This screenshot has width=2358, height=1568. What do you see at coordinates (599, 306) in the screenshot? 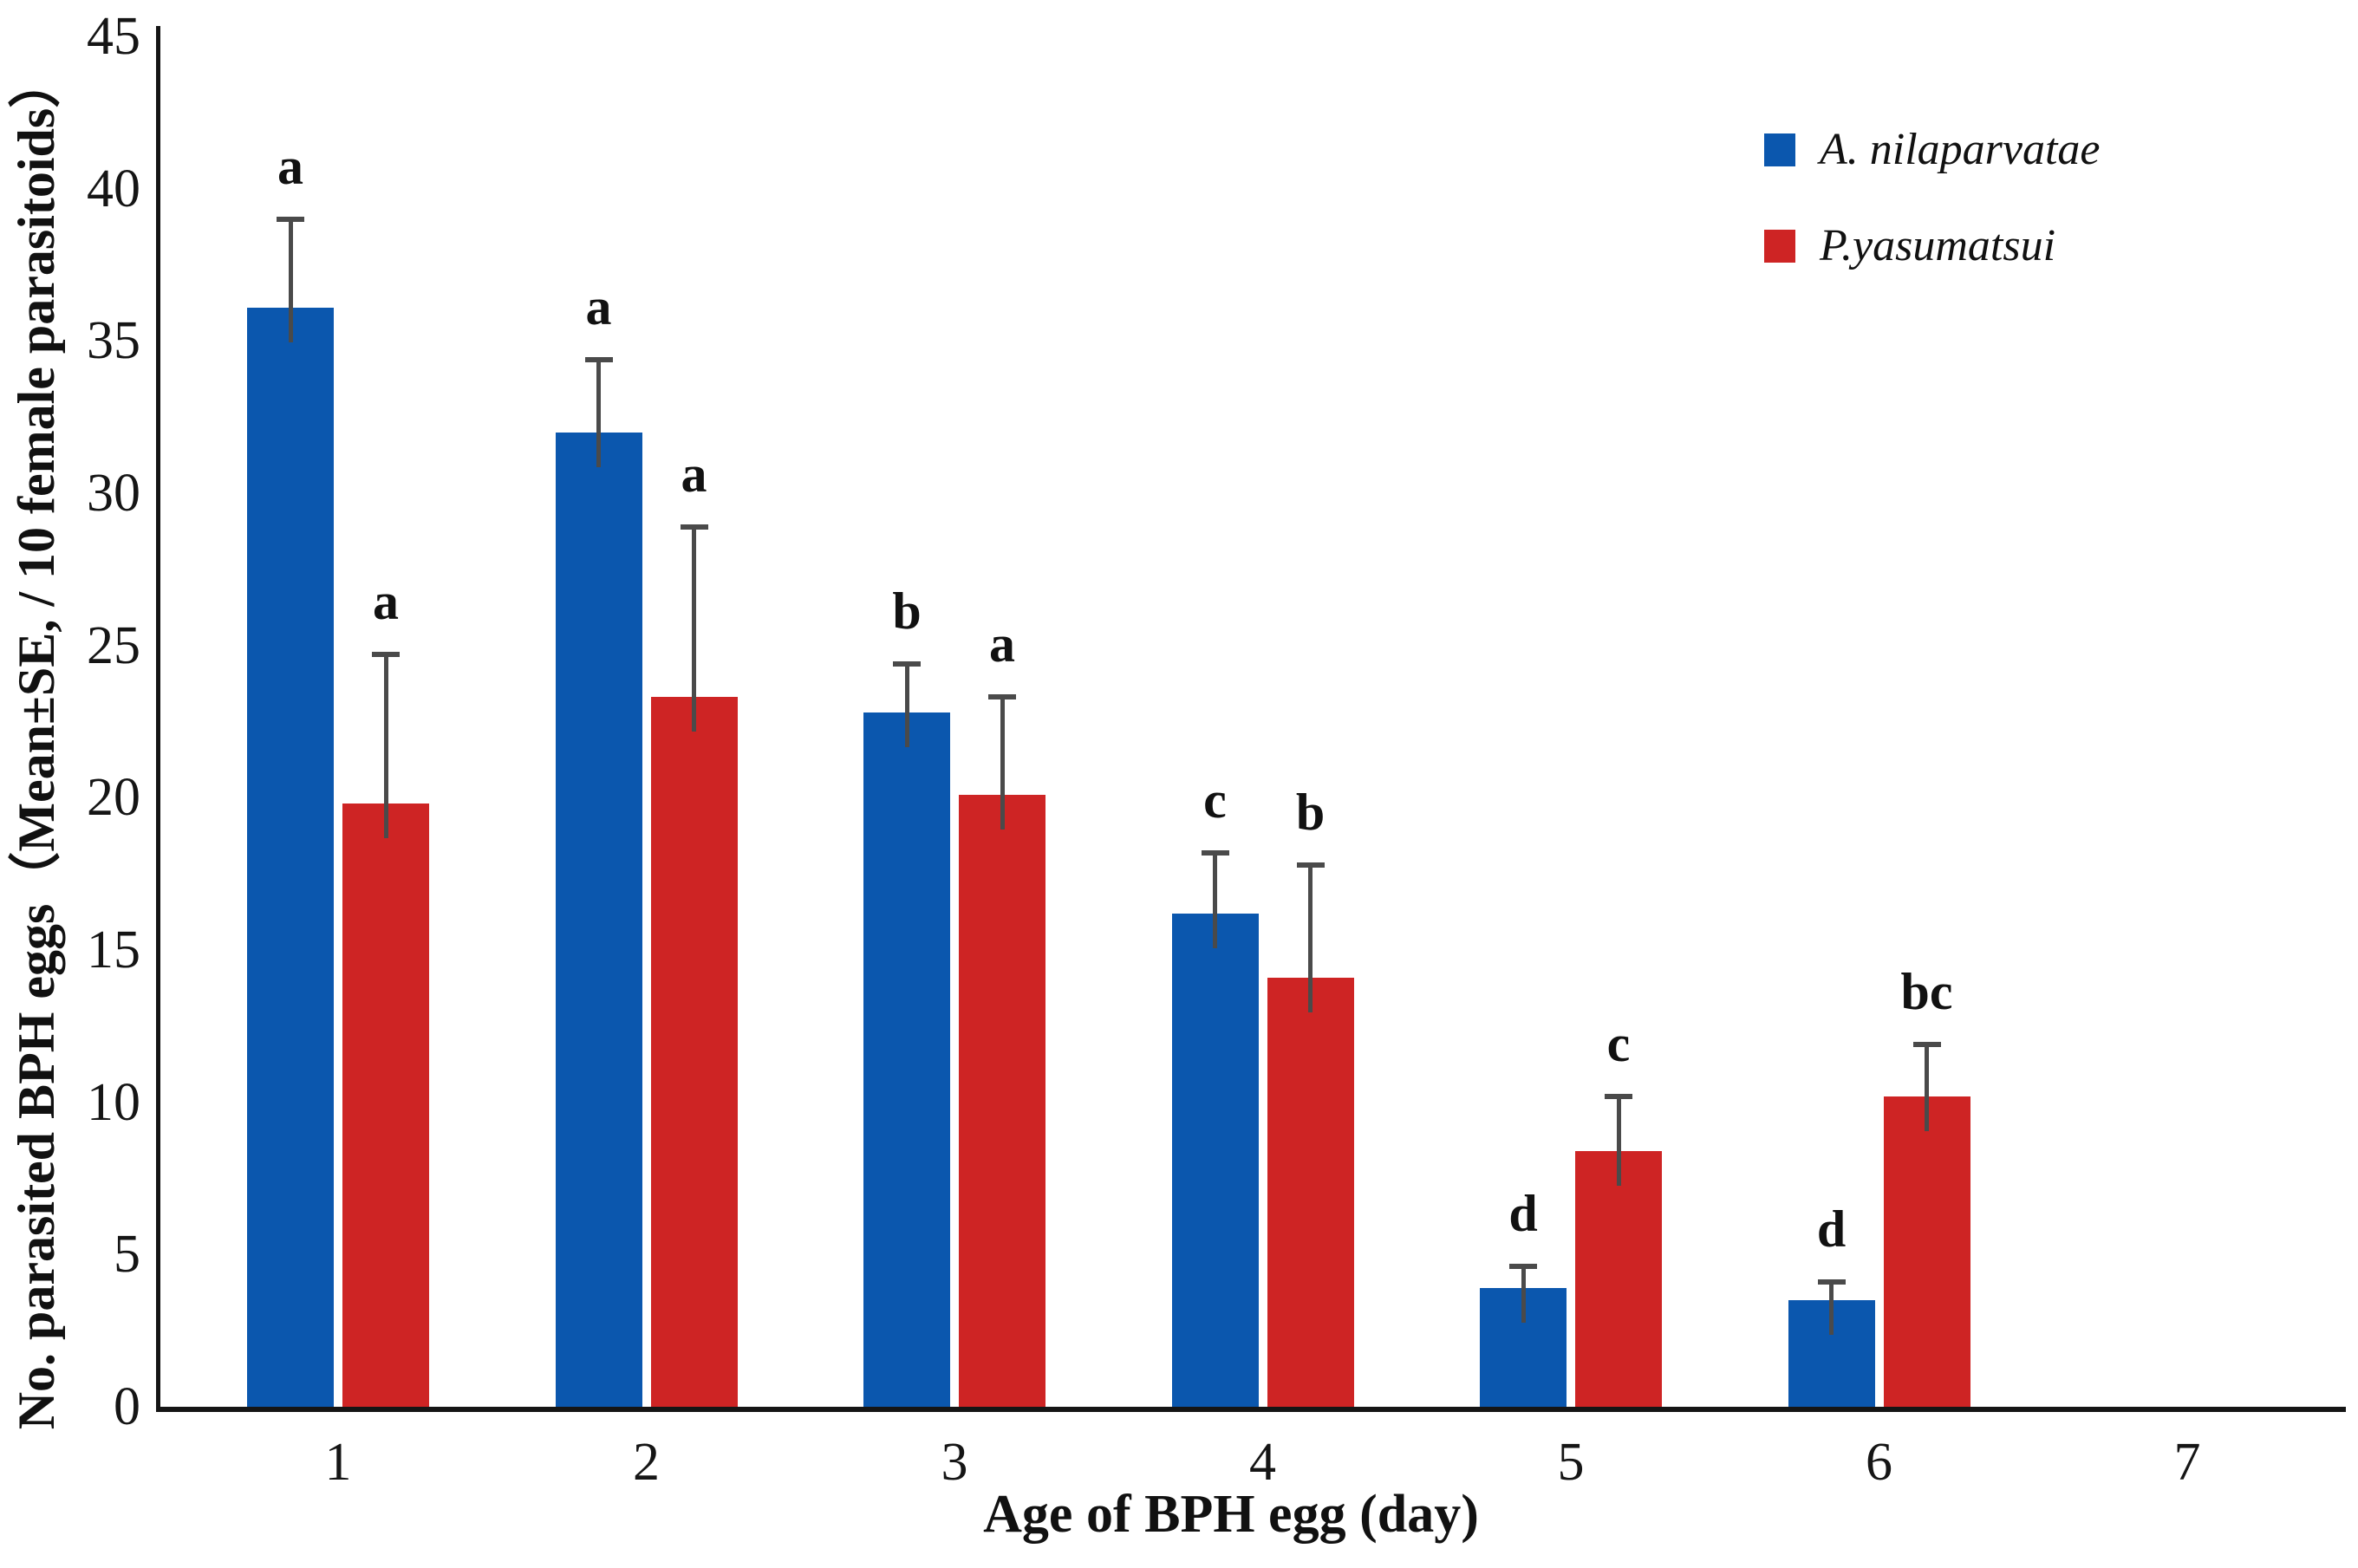
I see `sig-letter-series1-day2: a` at bounding box center [599, 306].